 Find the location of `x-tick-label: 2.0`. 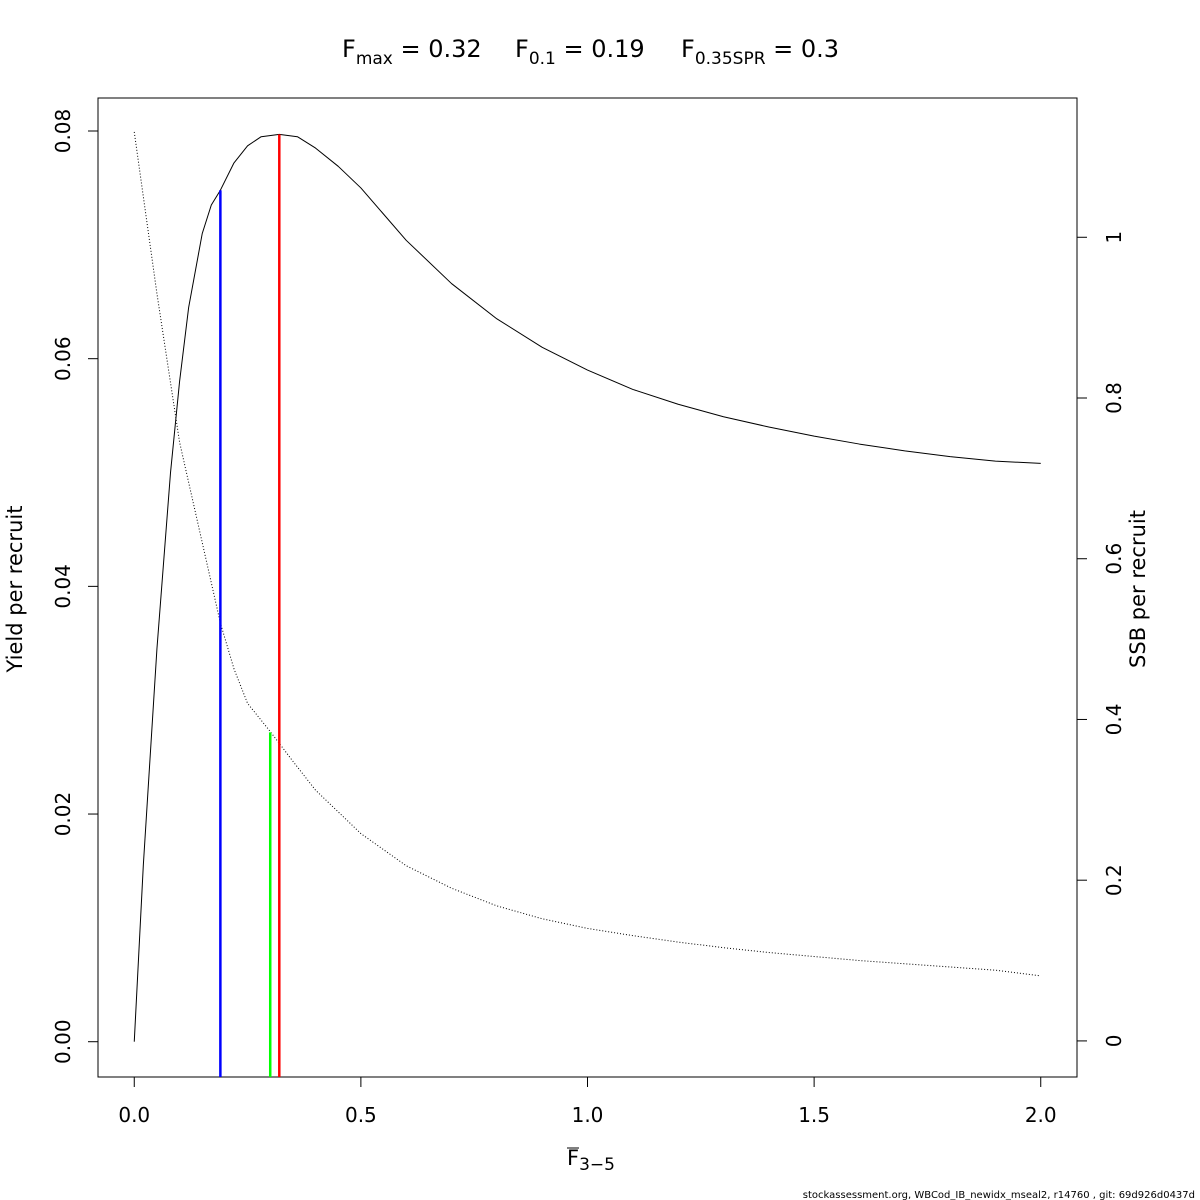

x-tick-label: 2.0 is located at coordinates (1041, 1115).